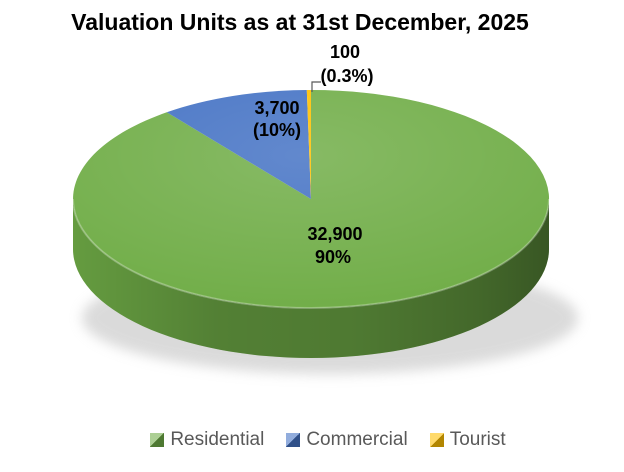  Describe the element at coordinates (277, 130) in the screenshot. I see `label-commercial-percent: (10%)` at that location.